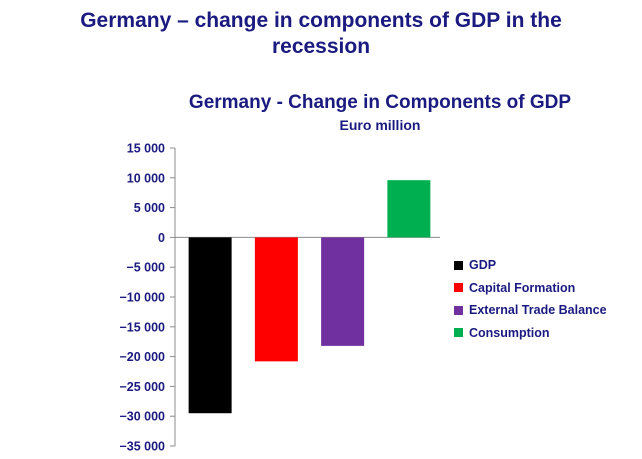 Image resolution: width=642 pixels, height=459 pixels. I want to click on slide-title-line-2: recession, so click(321, 46).